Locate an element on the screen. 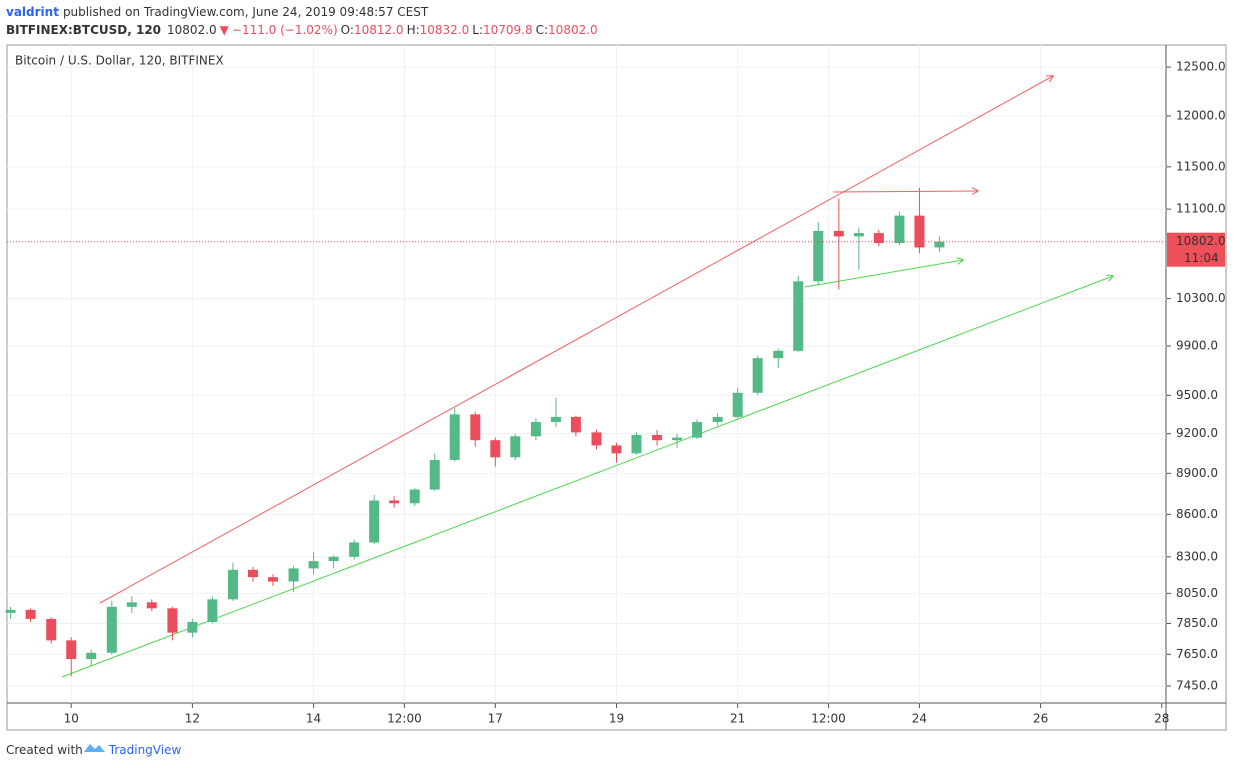 This screenshot has height=768, width=1234. l-label: L: is located at coordinates (477, 30).